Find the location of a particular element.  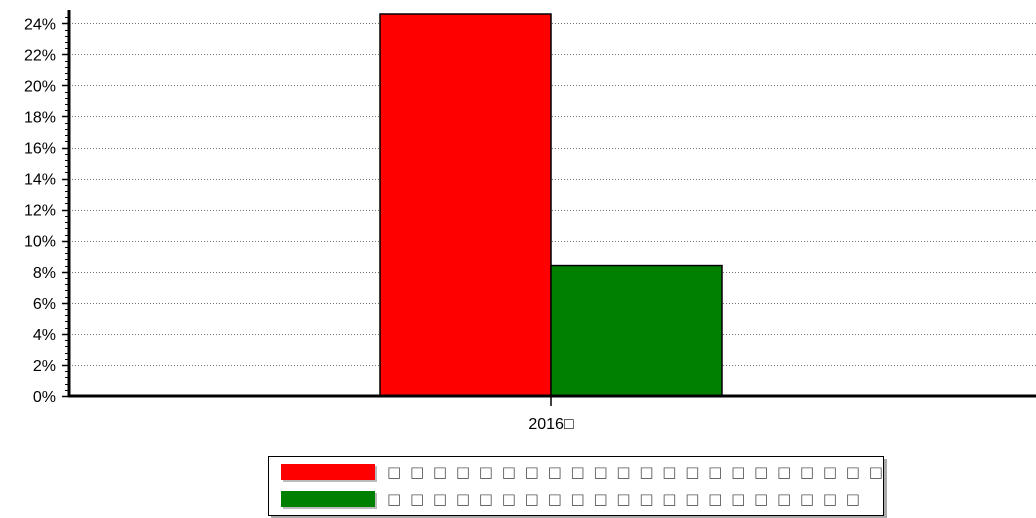

y-tick-label: 12% is located at coordinates (40, 211).